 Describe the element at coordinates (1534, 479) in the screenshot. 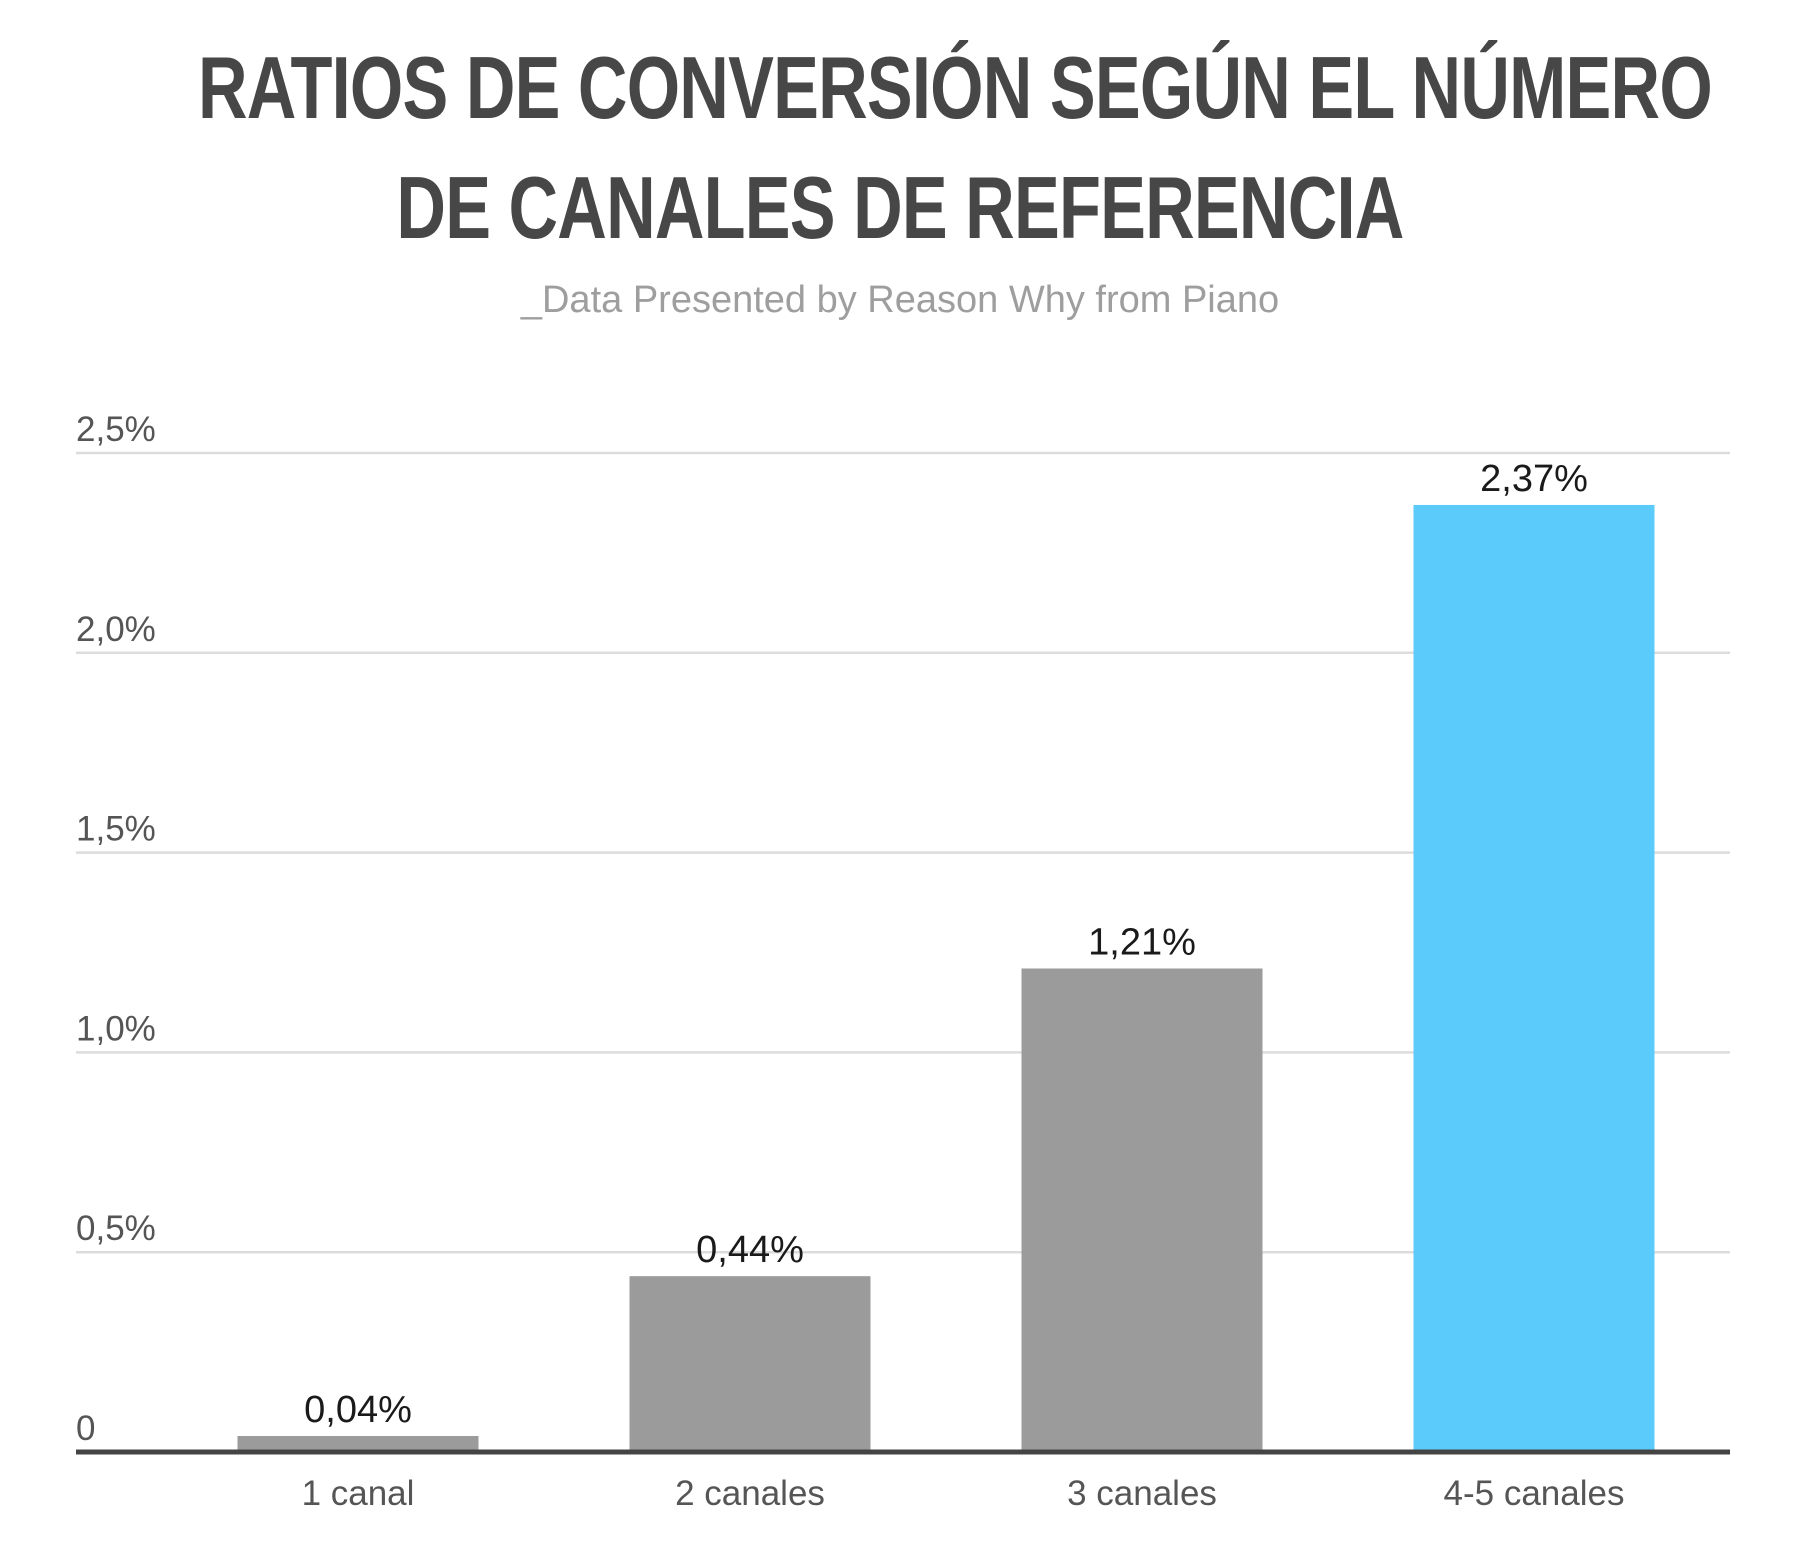

I see `data-label: 2,37%` at that location.